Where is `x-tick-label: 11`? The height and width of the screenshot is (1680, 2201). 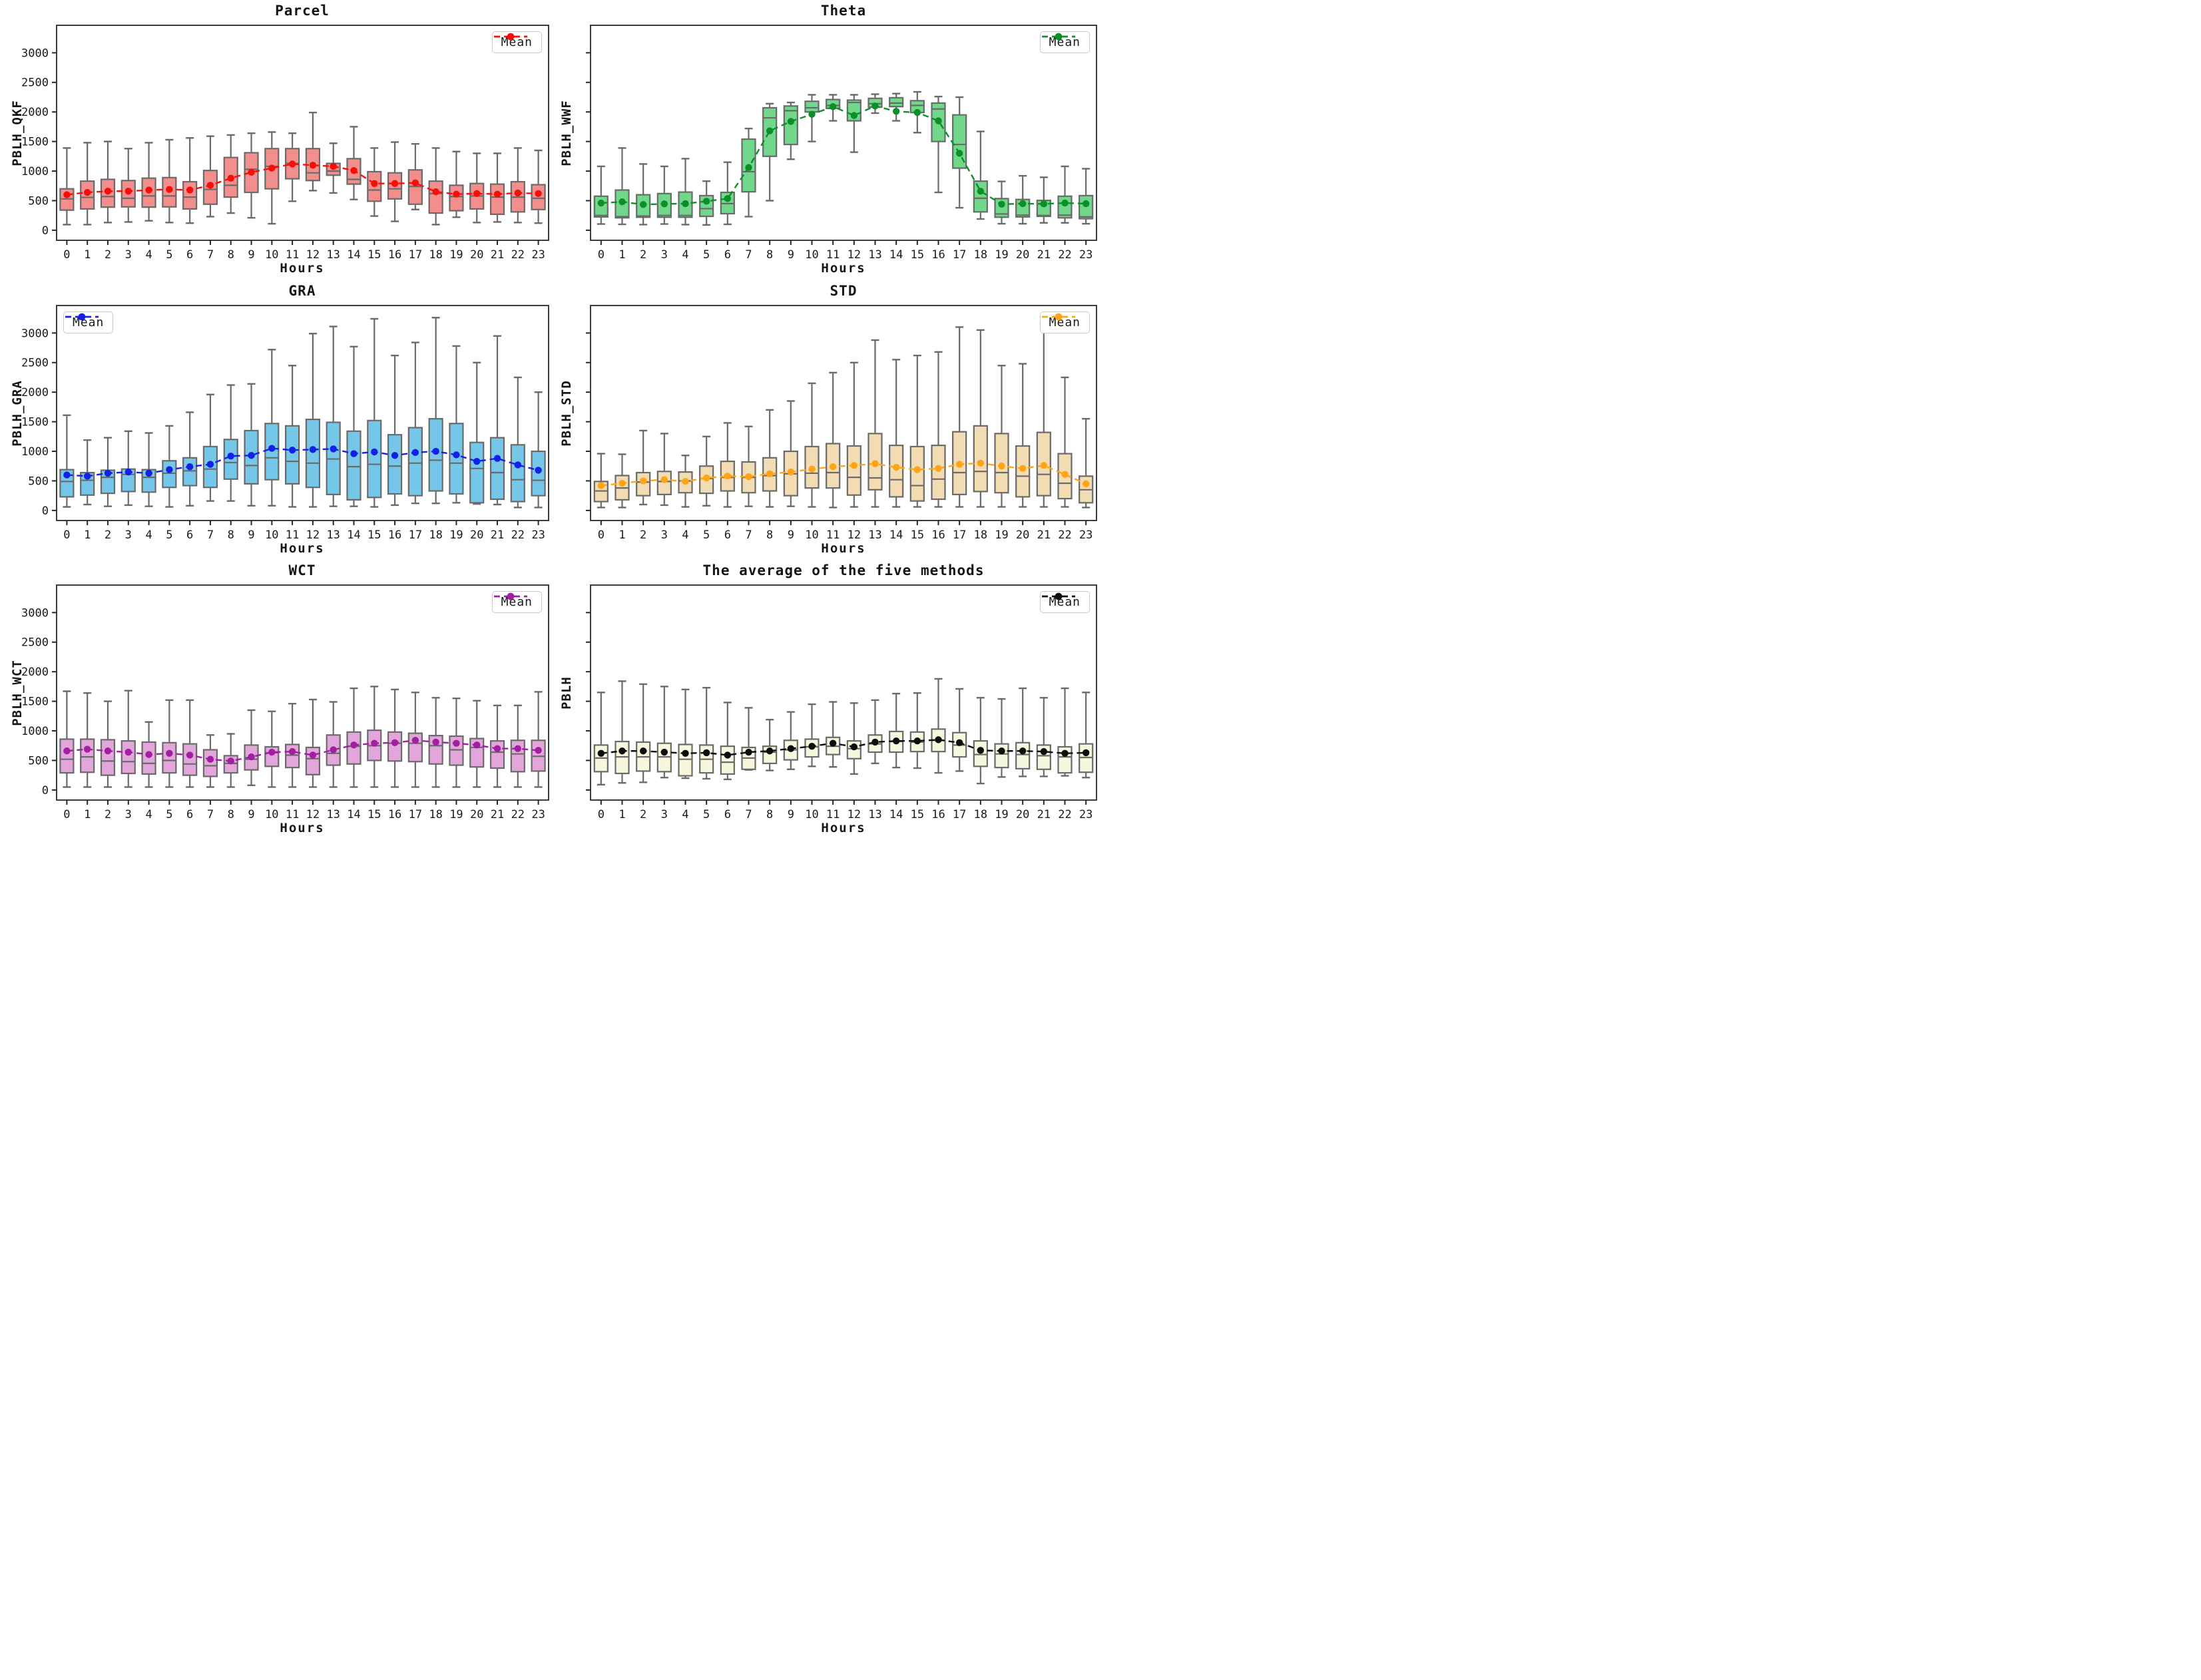
x-tick-label: 11 is located at coordinates (292, 814).